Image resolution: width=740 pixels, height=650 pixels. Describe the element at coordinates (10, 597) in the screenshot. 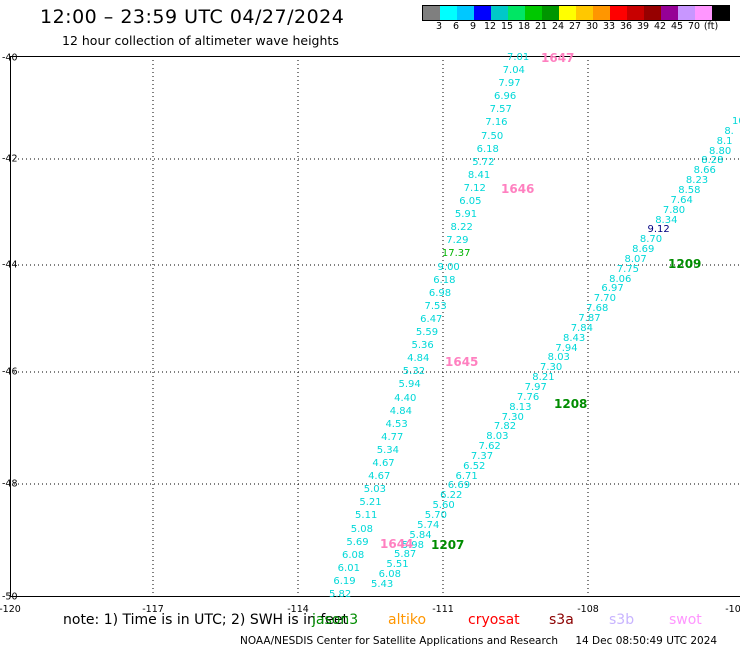

I see `latitude-label: -50` at that location.